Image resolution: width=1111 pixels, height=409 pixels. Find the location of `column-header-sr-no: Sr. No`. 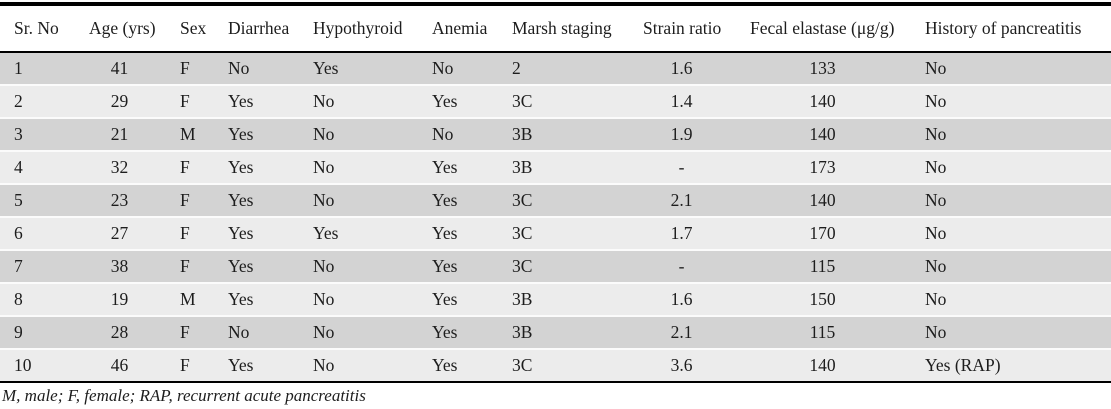

column-header-sr-no: Sr. No is located at coordinates (37, 28).